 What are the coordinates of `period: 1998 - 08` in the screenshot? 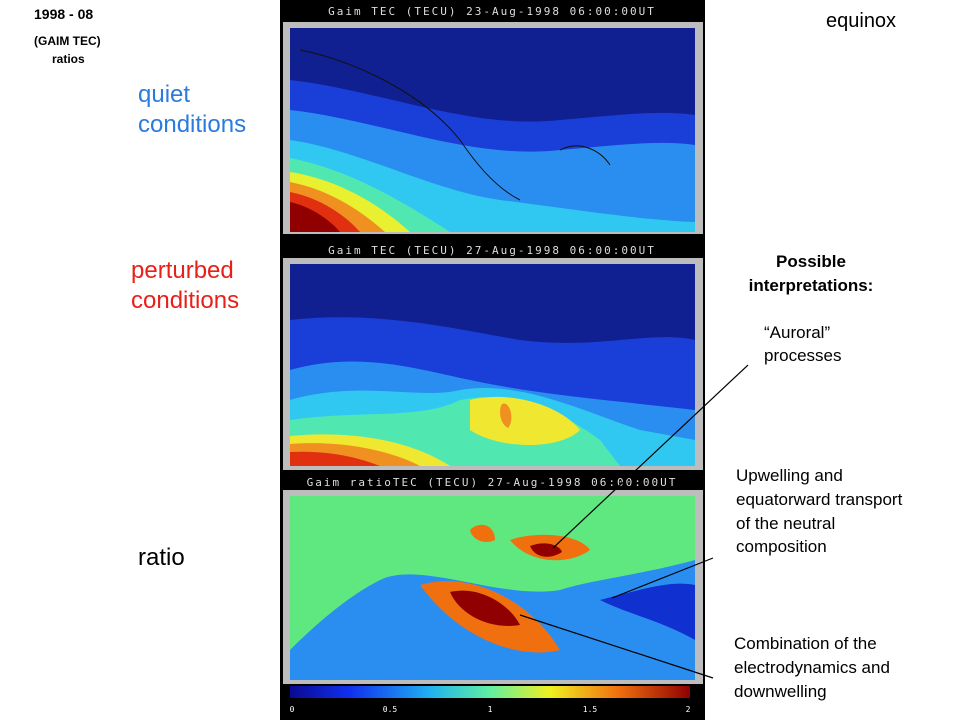 It's located at (64, 14).